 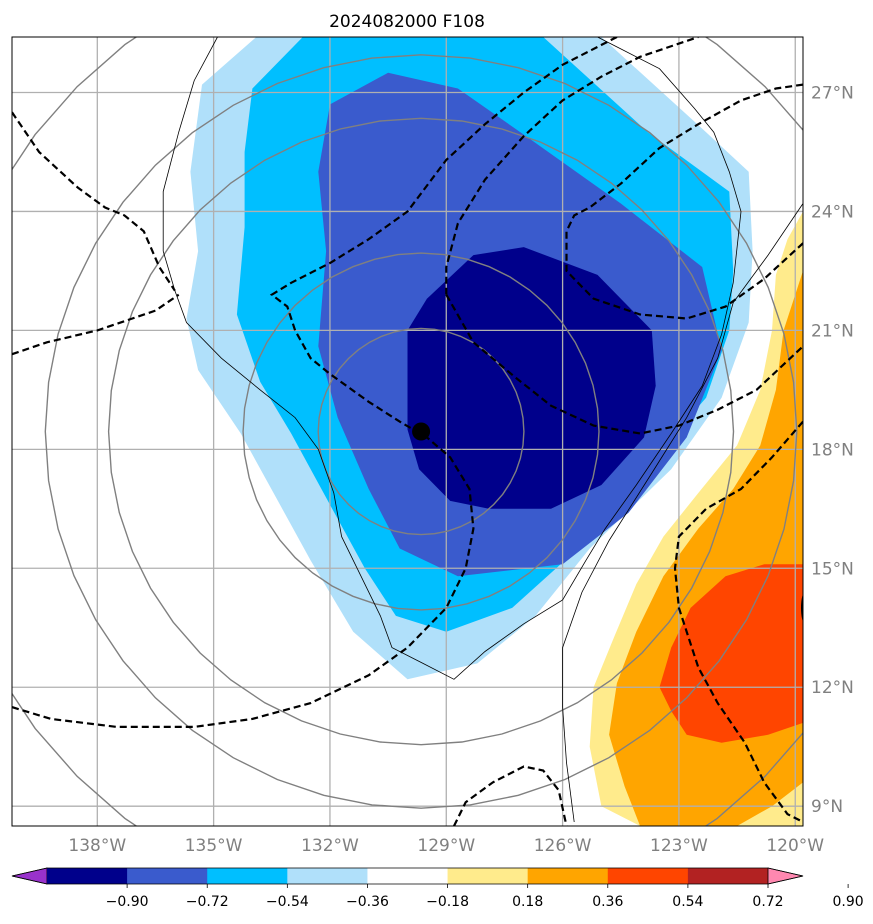 I want to click on x-tick-label: 120°W, so click(x=795, y=846).